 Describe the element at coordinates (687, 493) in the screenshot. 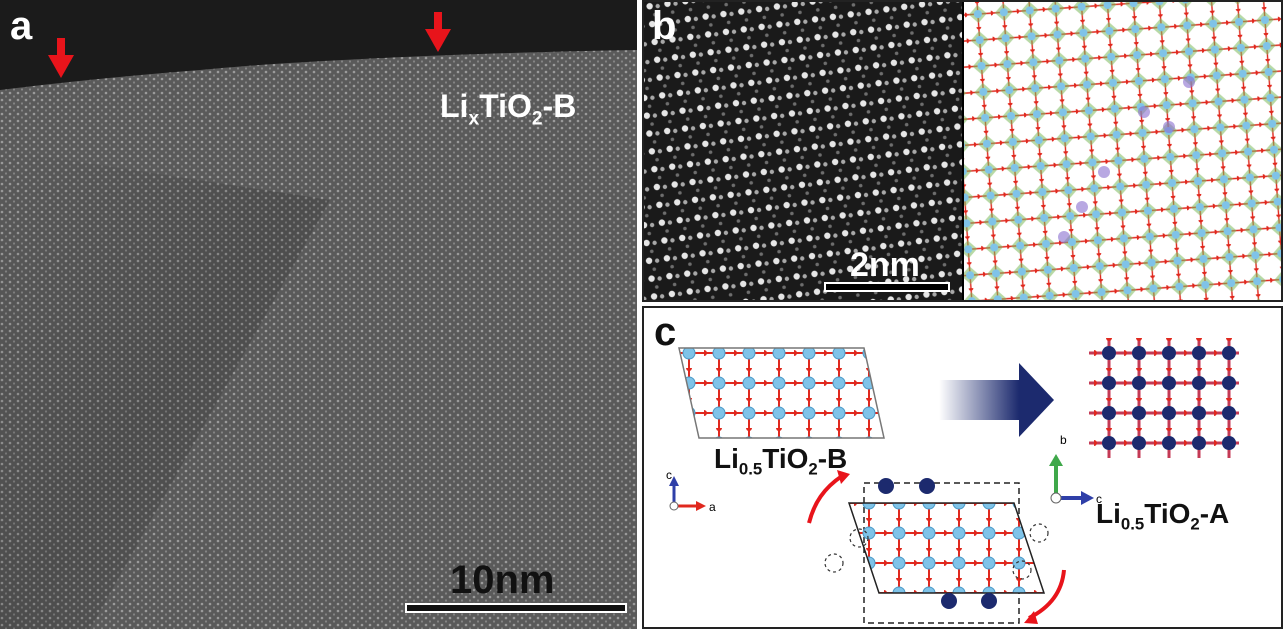

I see `left-axes-icon` at that location.